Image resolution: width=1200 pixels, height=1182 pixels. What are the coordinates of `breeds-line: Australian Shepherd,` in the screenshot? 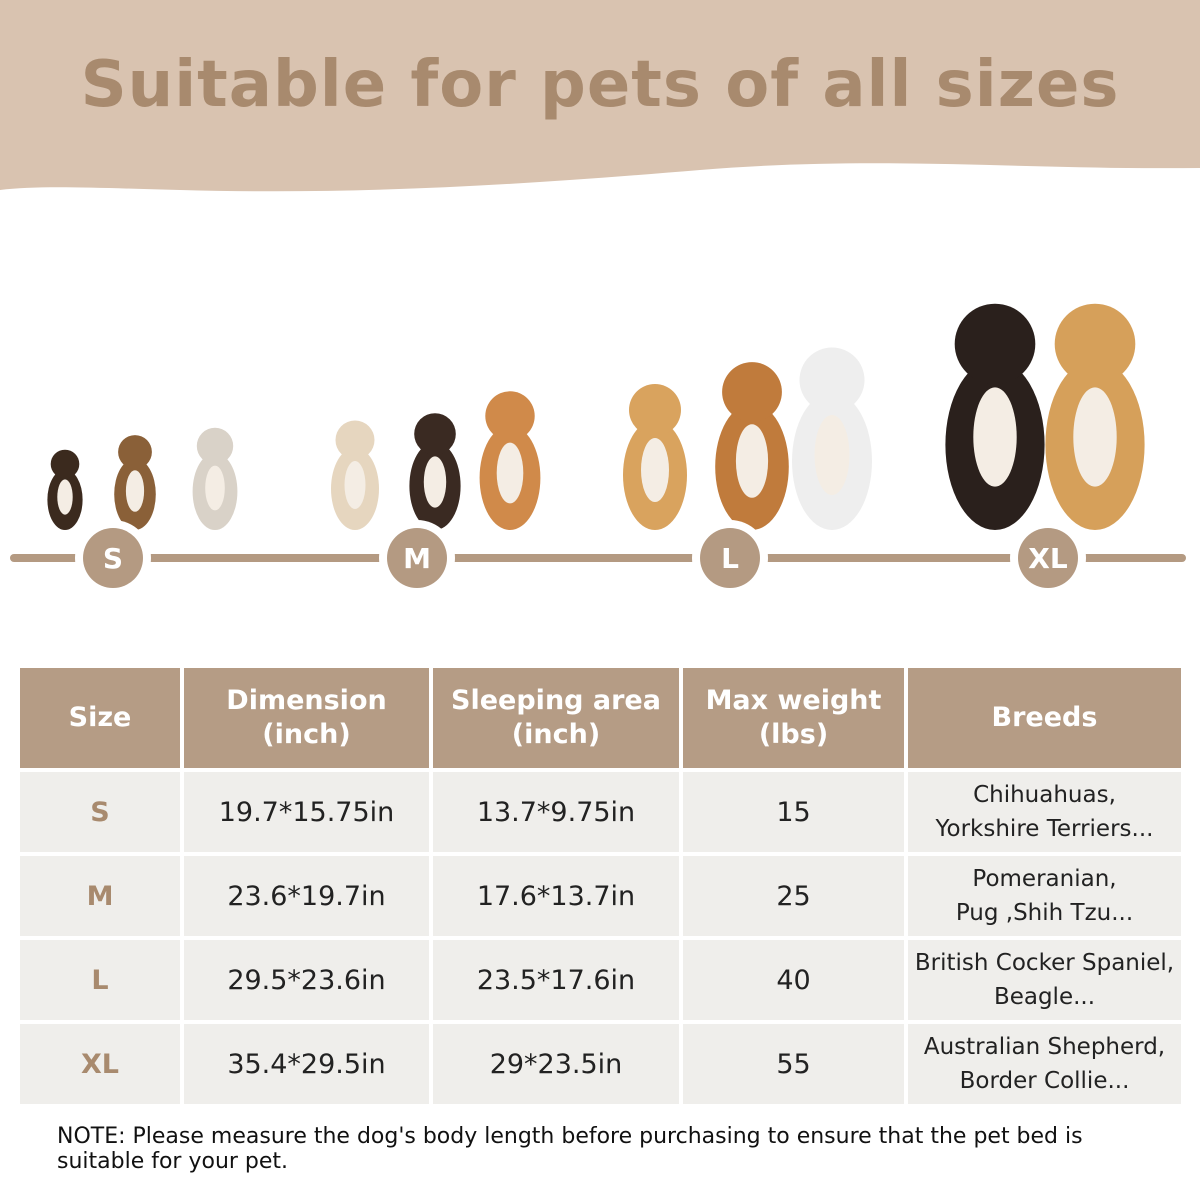 It's located at (1044, 1047).